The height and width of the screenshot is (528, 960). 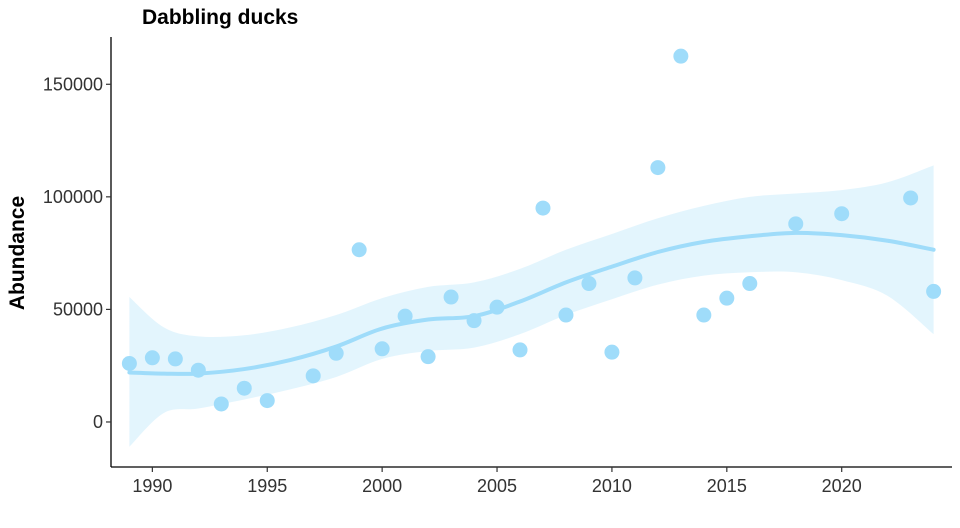 What do you see at coordinates (73, 197) in the screenshot?
I see `y-tick-label: 100000` at bounding box center [73, 197].